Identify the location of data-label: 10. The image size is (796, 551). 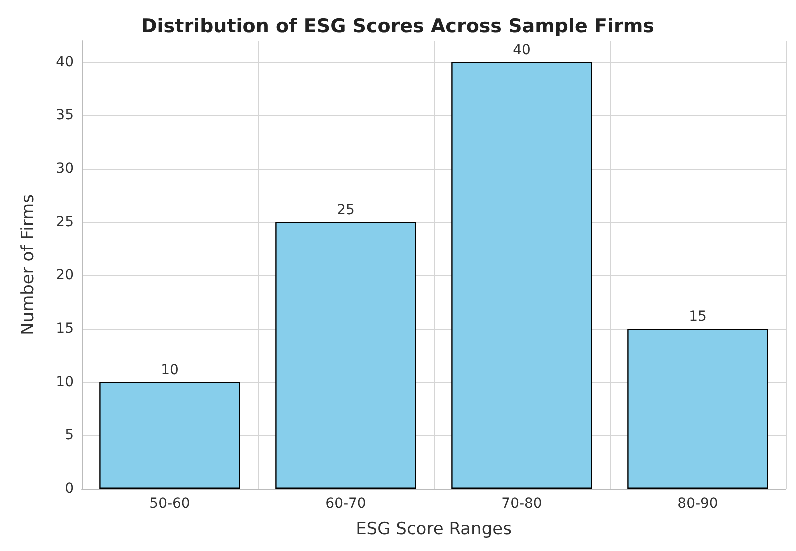
(170, 370).